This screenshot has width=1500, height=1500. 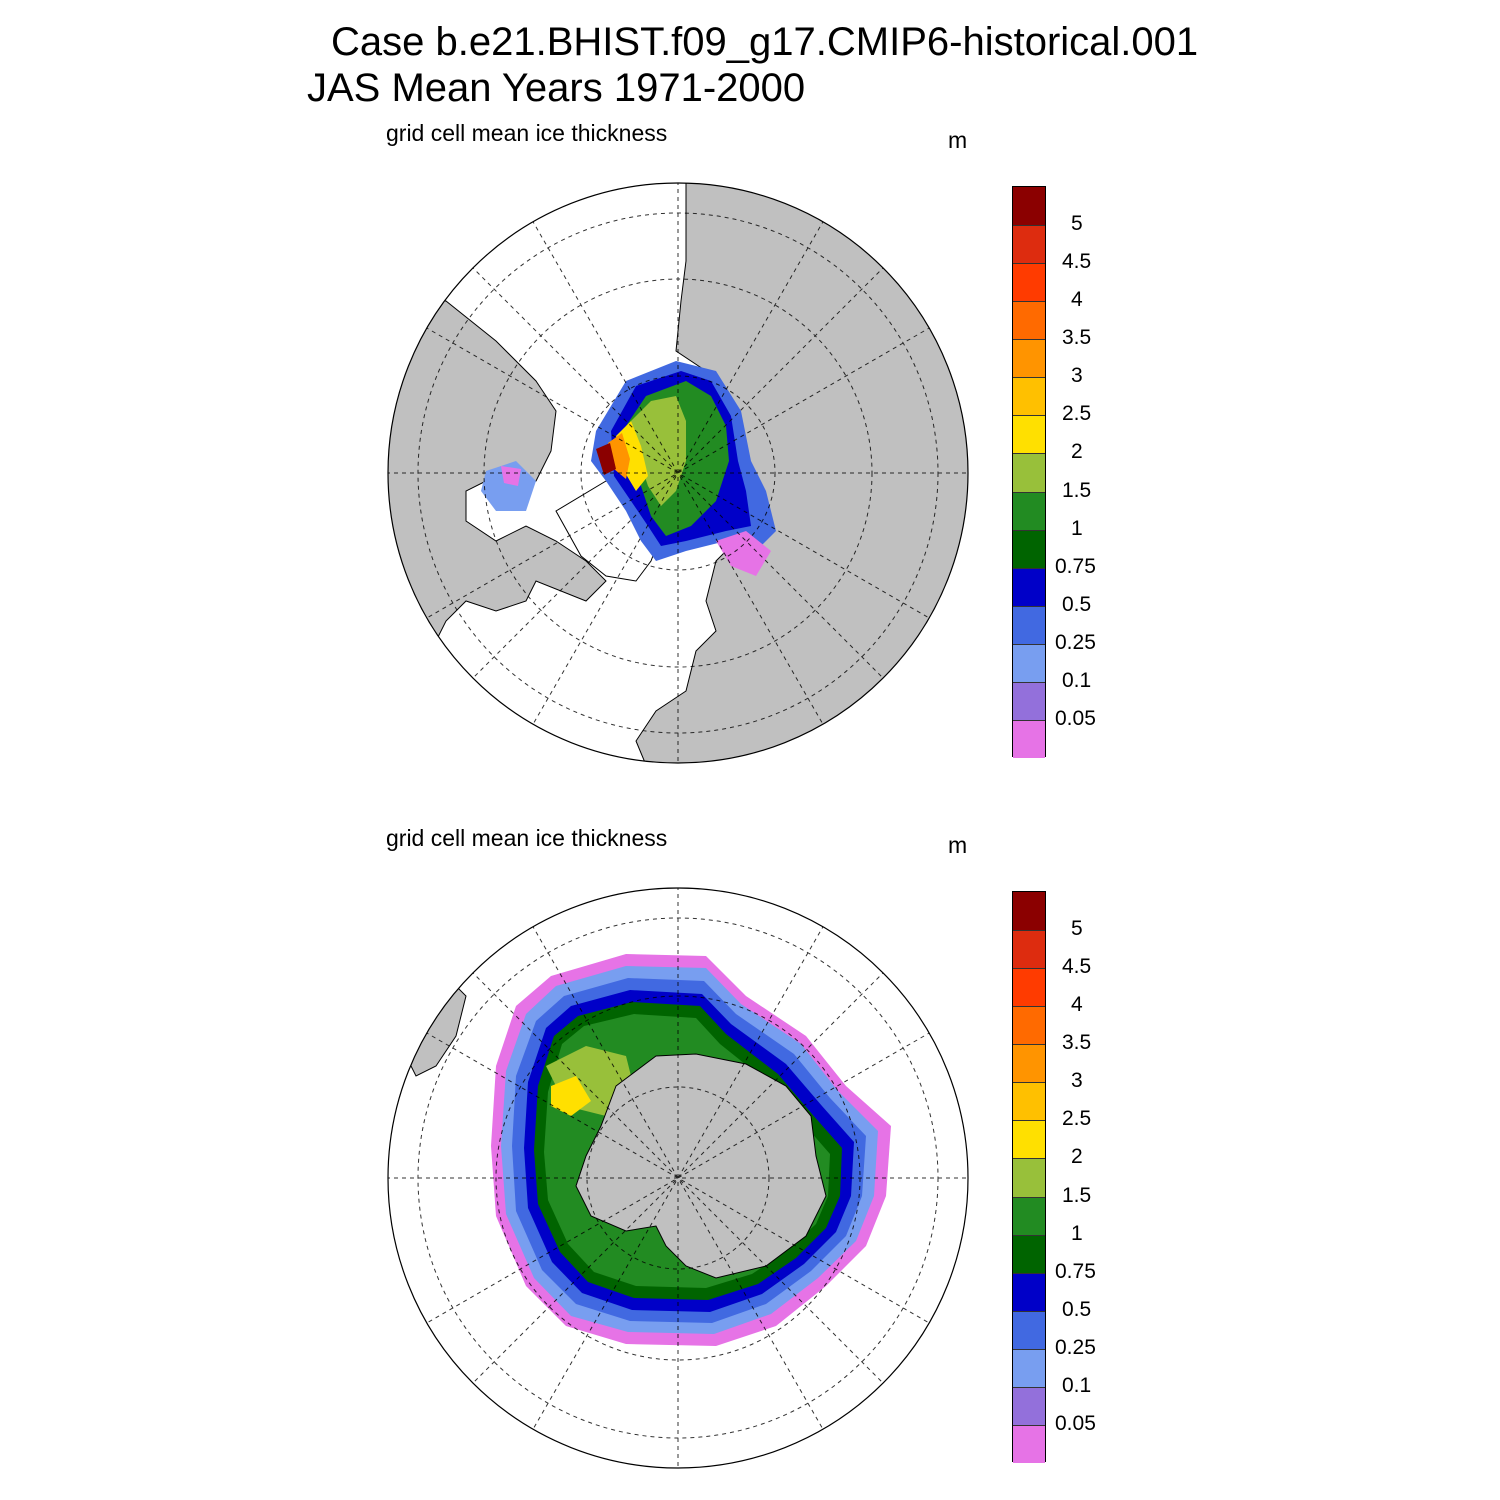 What do you see at coordinates (1077, 967) in the screenshot?
I see `south-colorbar-tick-label: 4.5` at bounding box center [1077, 967].